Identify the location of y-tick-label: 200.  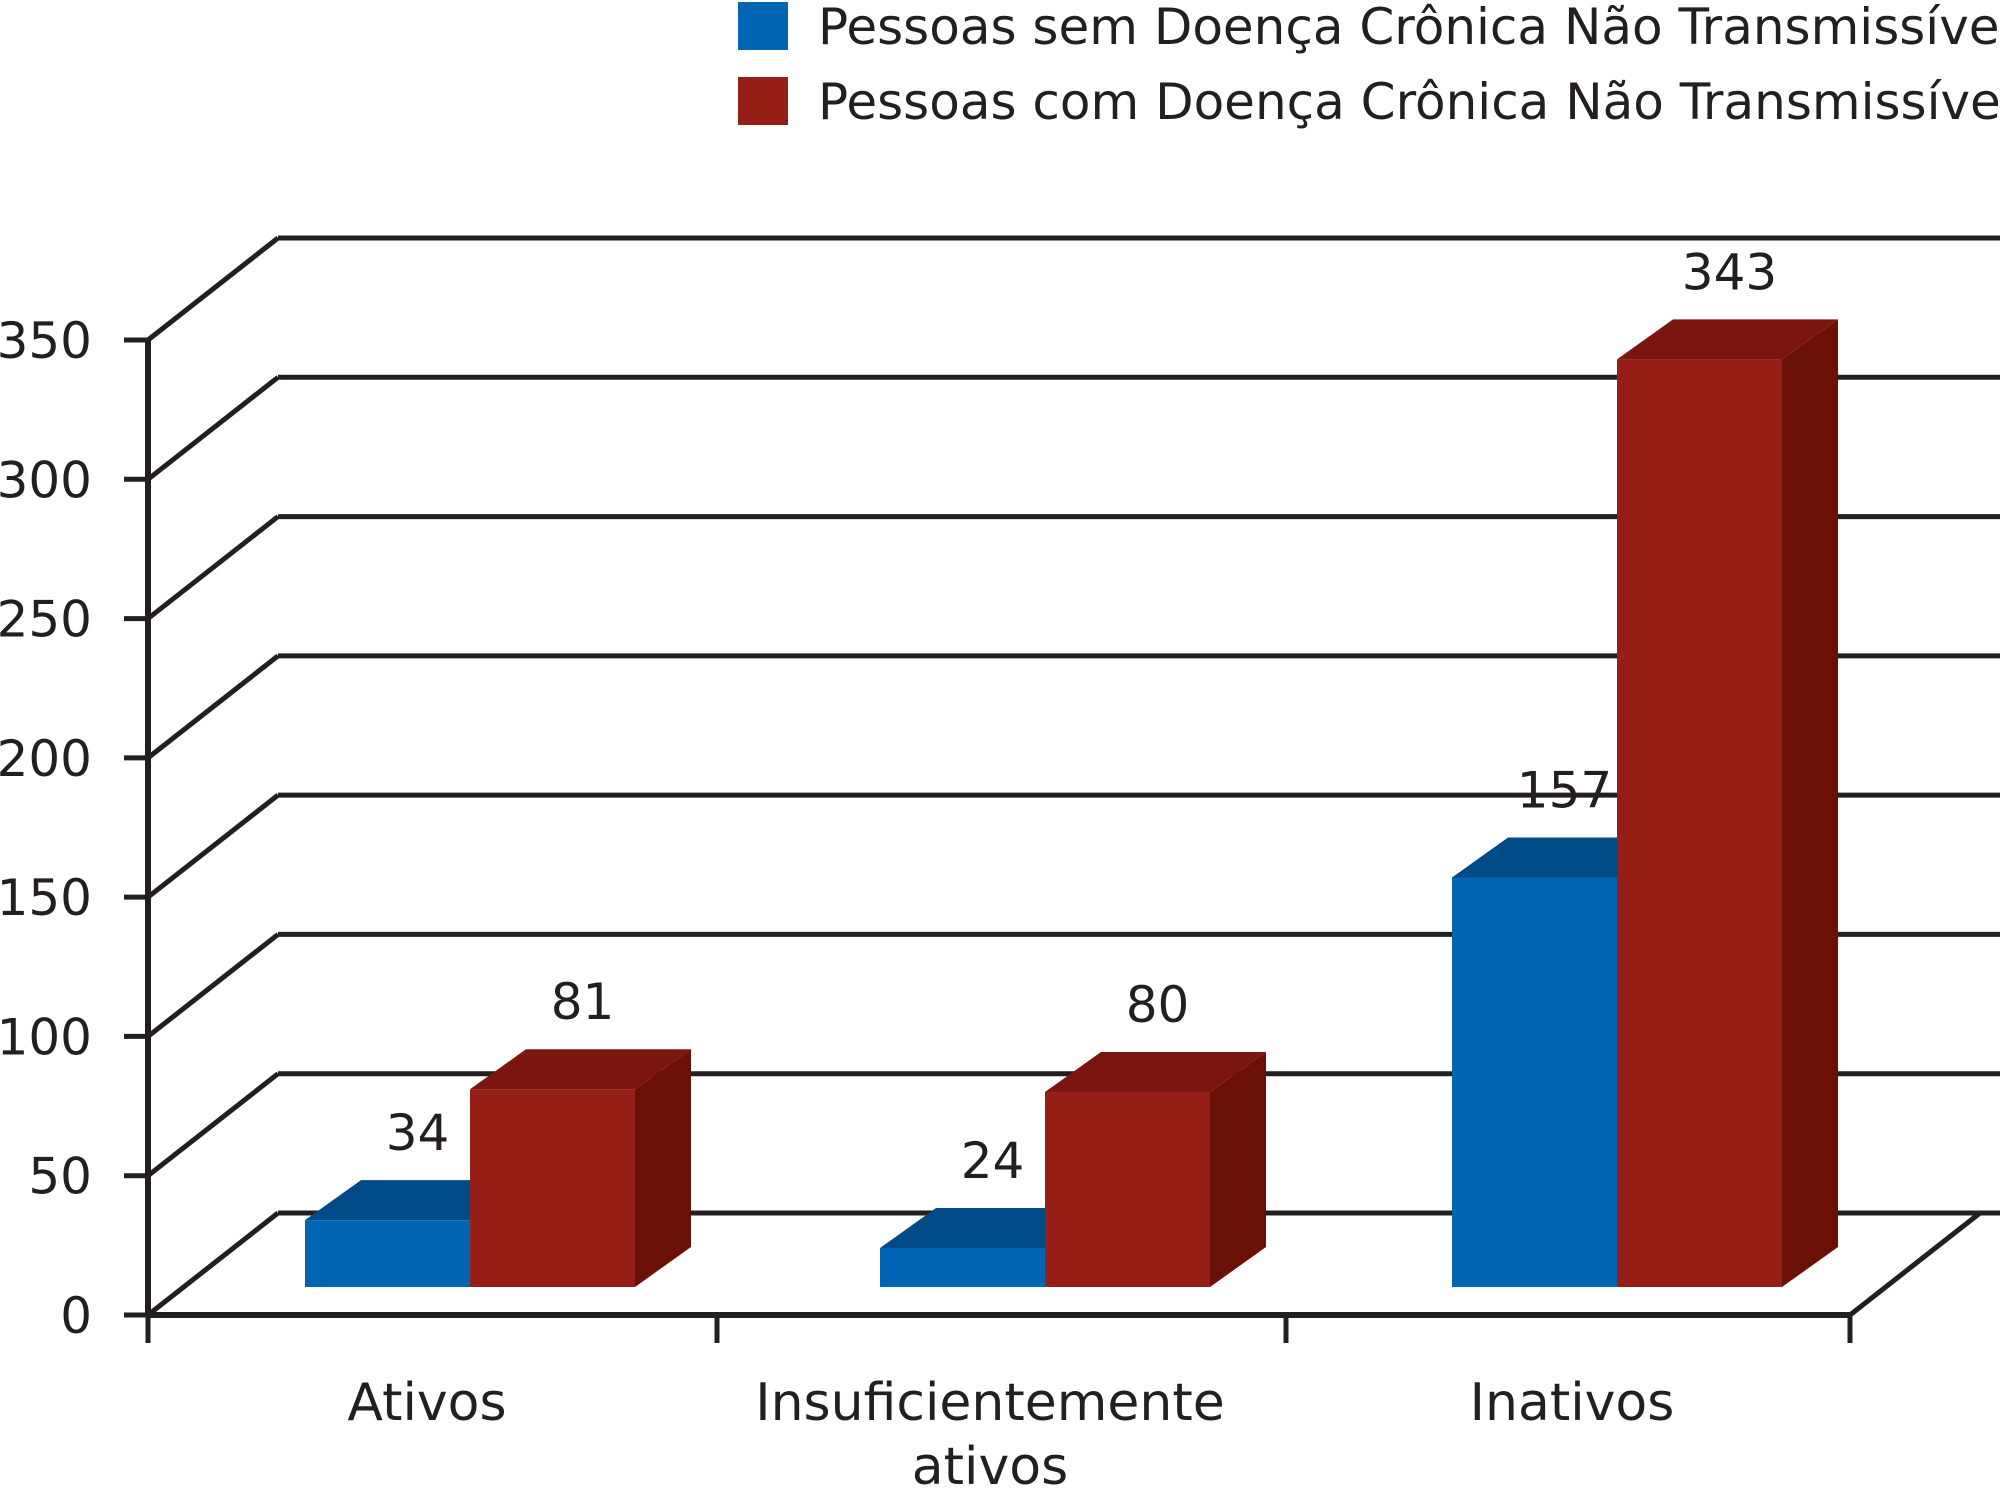
(46, 759).